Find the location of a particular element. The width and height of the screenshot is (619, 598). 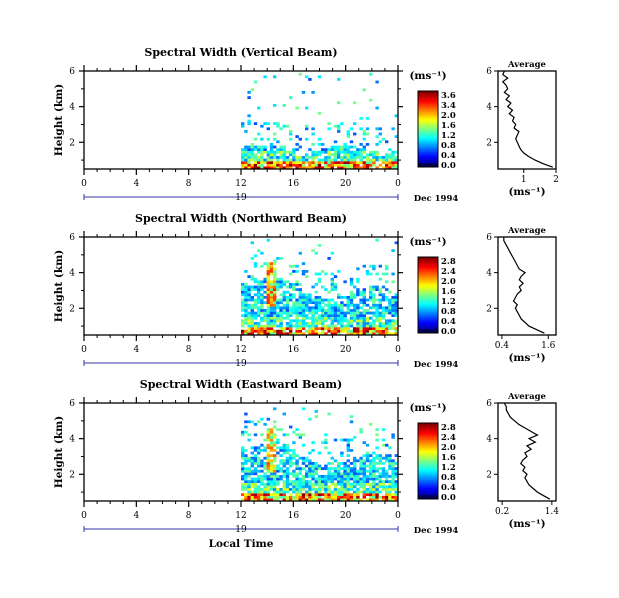

panel-title: Spectral Width (Eastward Beam) is located at coordinates (241, 384).